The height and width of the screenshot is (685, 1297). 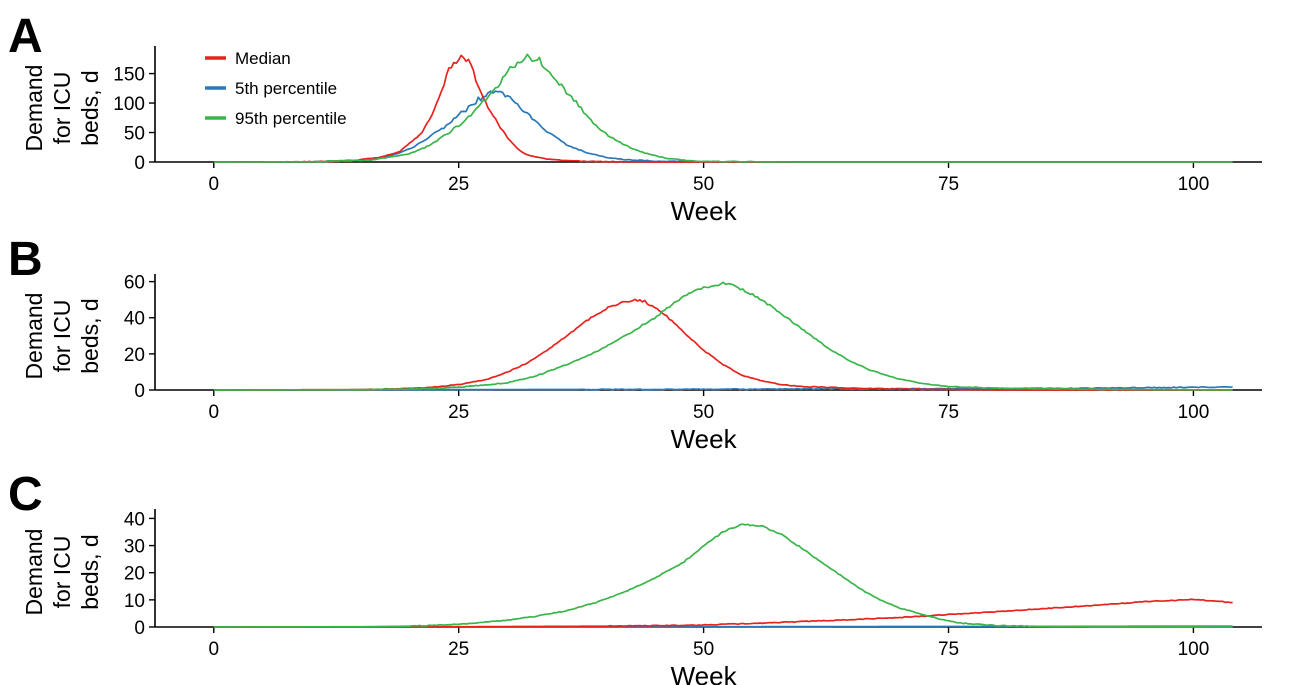 I want to click on legend-label: 95th percentile, so click(x=291, y=118).